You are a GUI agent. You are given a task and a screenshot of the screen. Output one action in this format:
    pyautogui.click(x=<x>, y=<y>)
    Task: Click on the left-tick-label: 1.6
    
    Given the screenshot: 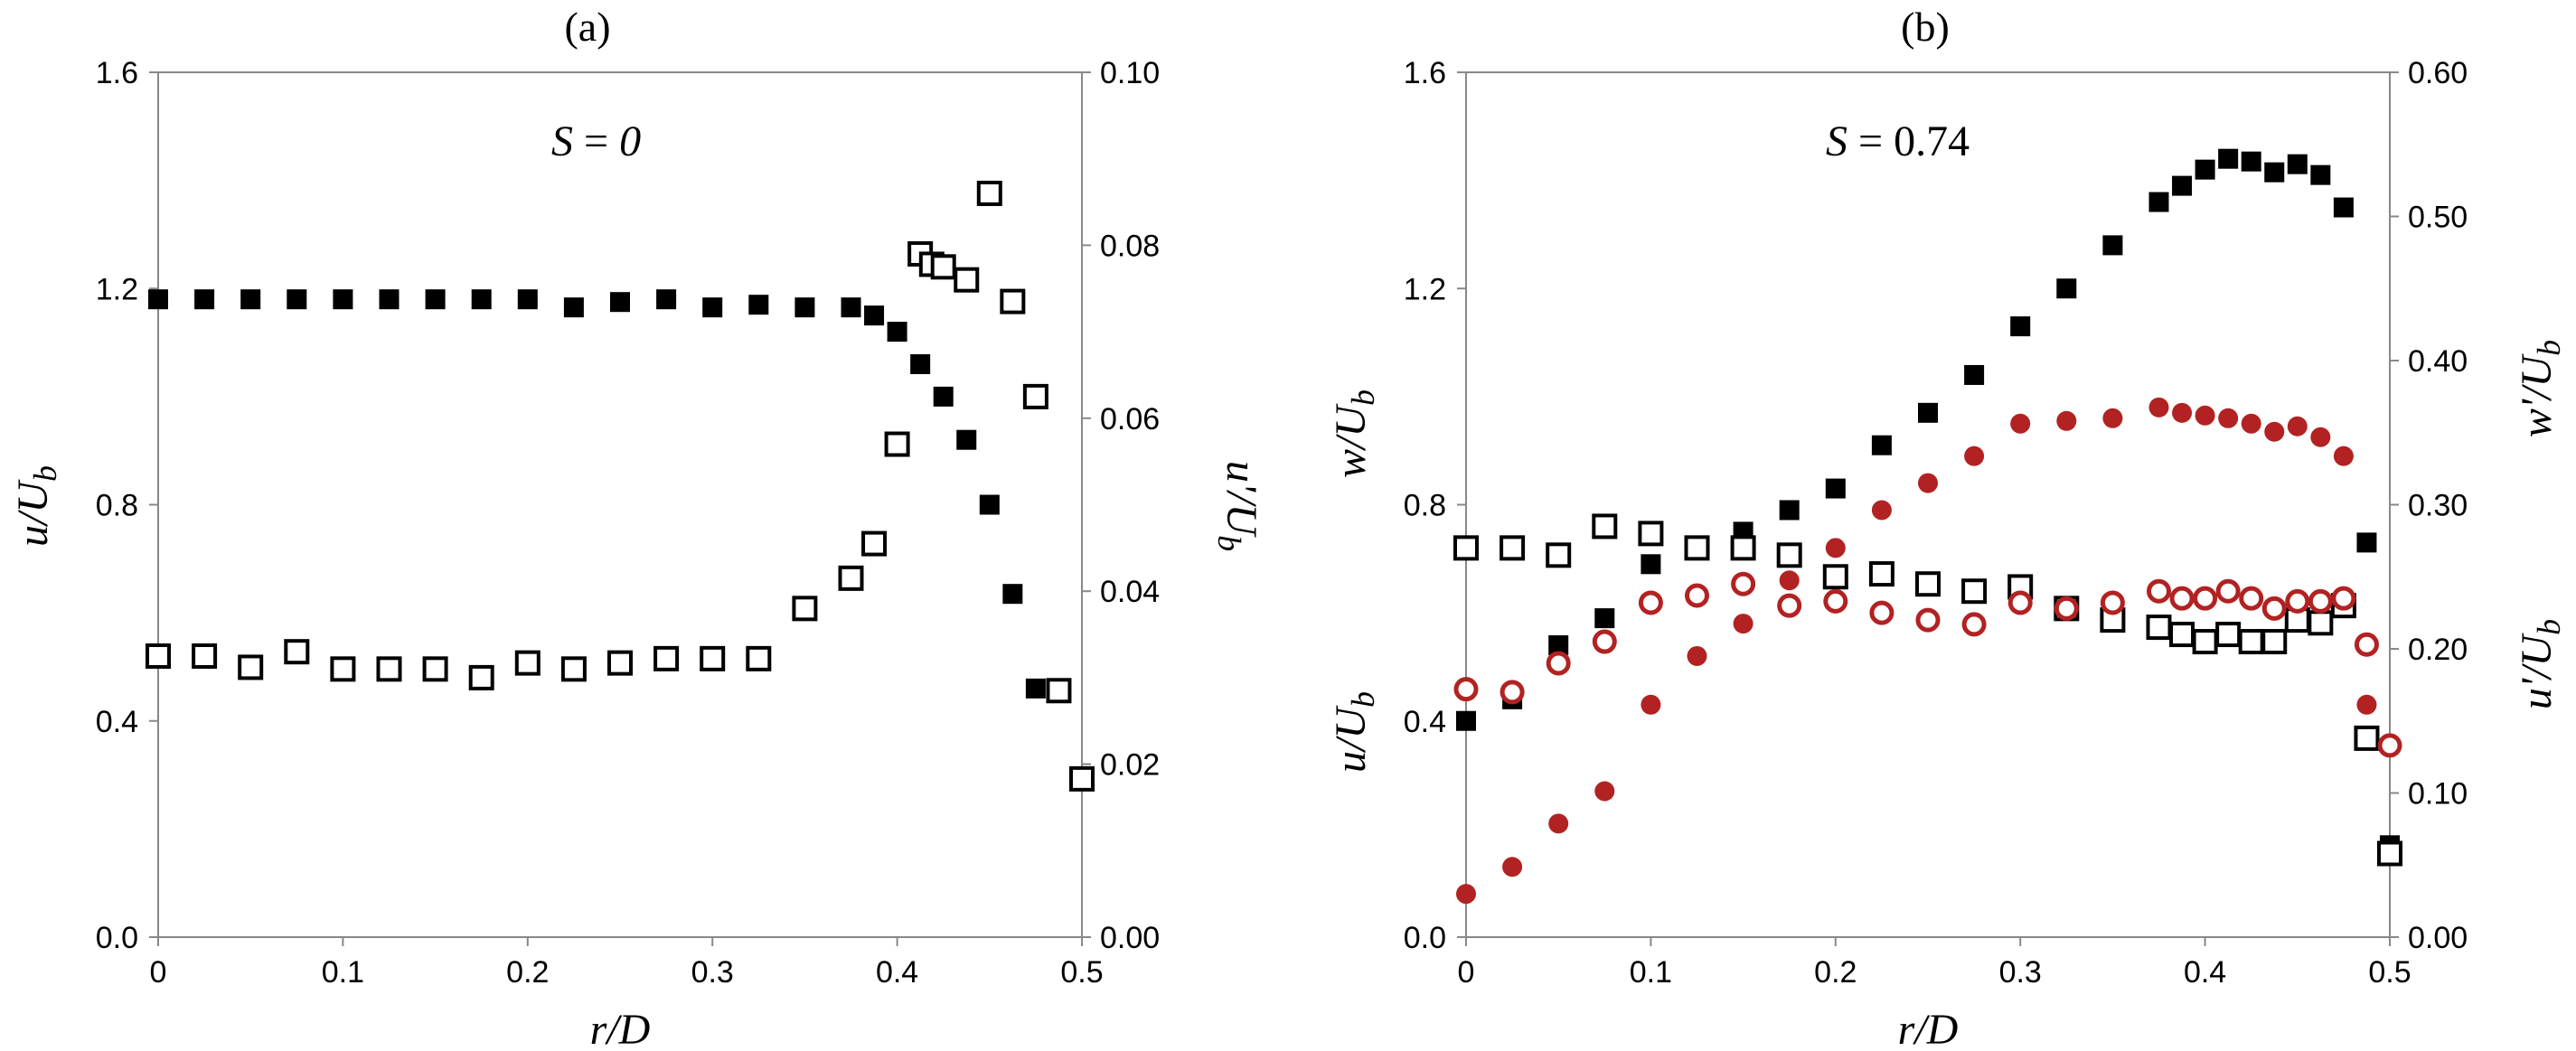 What is the action you would take?
    pyautogui.click(x=117, y=73)
    